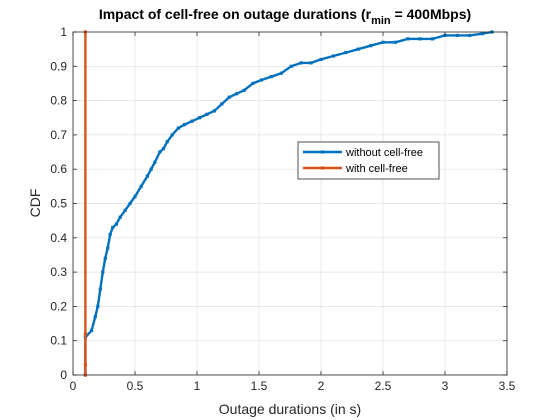 This screenshot has height=420, width=560. I want to click on legend-label: without cell-free, so click(384, 153).